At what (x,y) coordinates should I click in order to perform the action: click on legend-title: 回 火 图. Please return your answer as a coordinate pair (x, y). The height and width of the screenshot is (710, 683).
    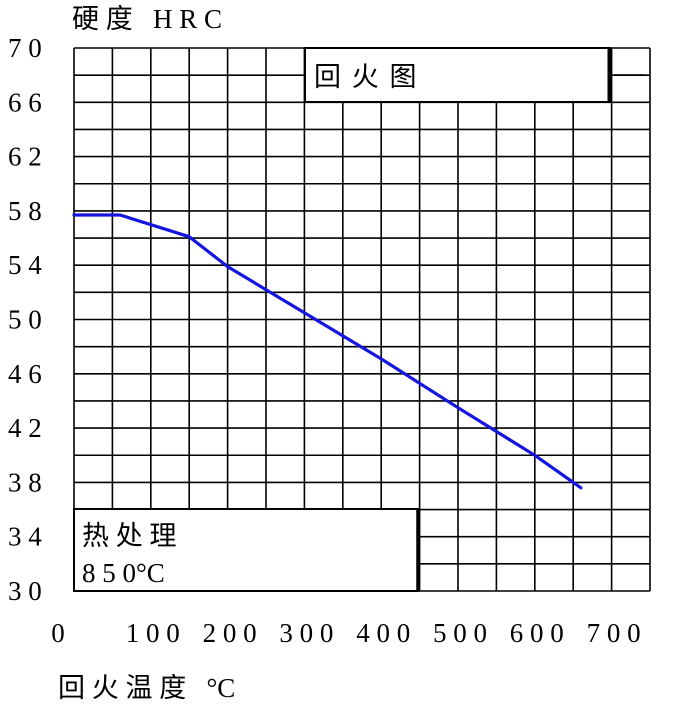
    Looking at the image, I should click on (366, 77).